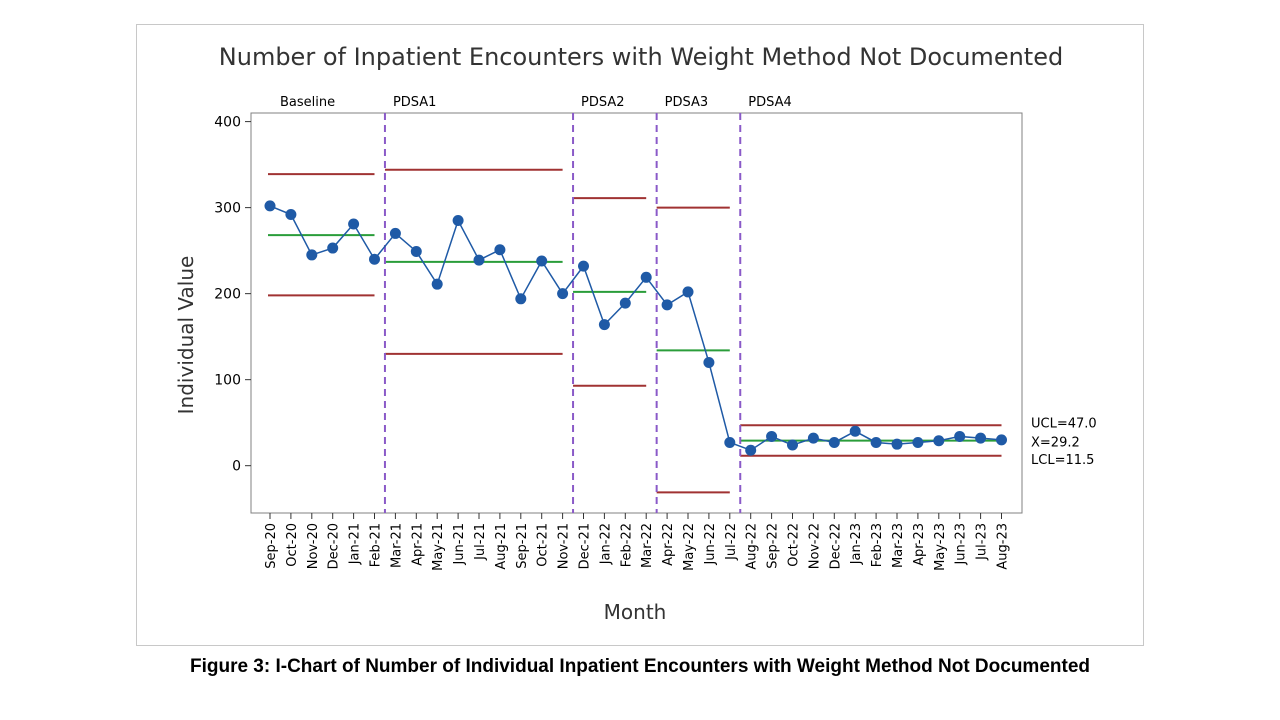 This screenshot has height=720, width=1280. What do you see at coordinates (227, 209) in the screenshot?
I see `y-tick-label: 300` at bounding box center [227, 209].